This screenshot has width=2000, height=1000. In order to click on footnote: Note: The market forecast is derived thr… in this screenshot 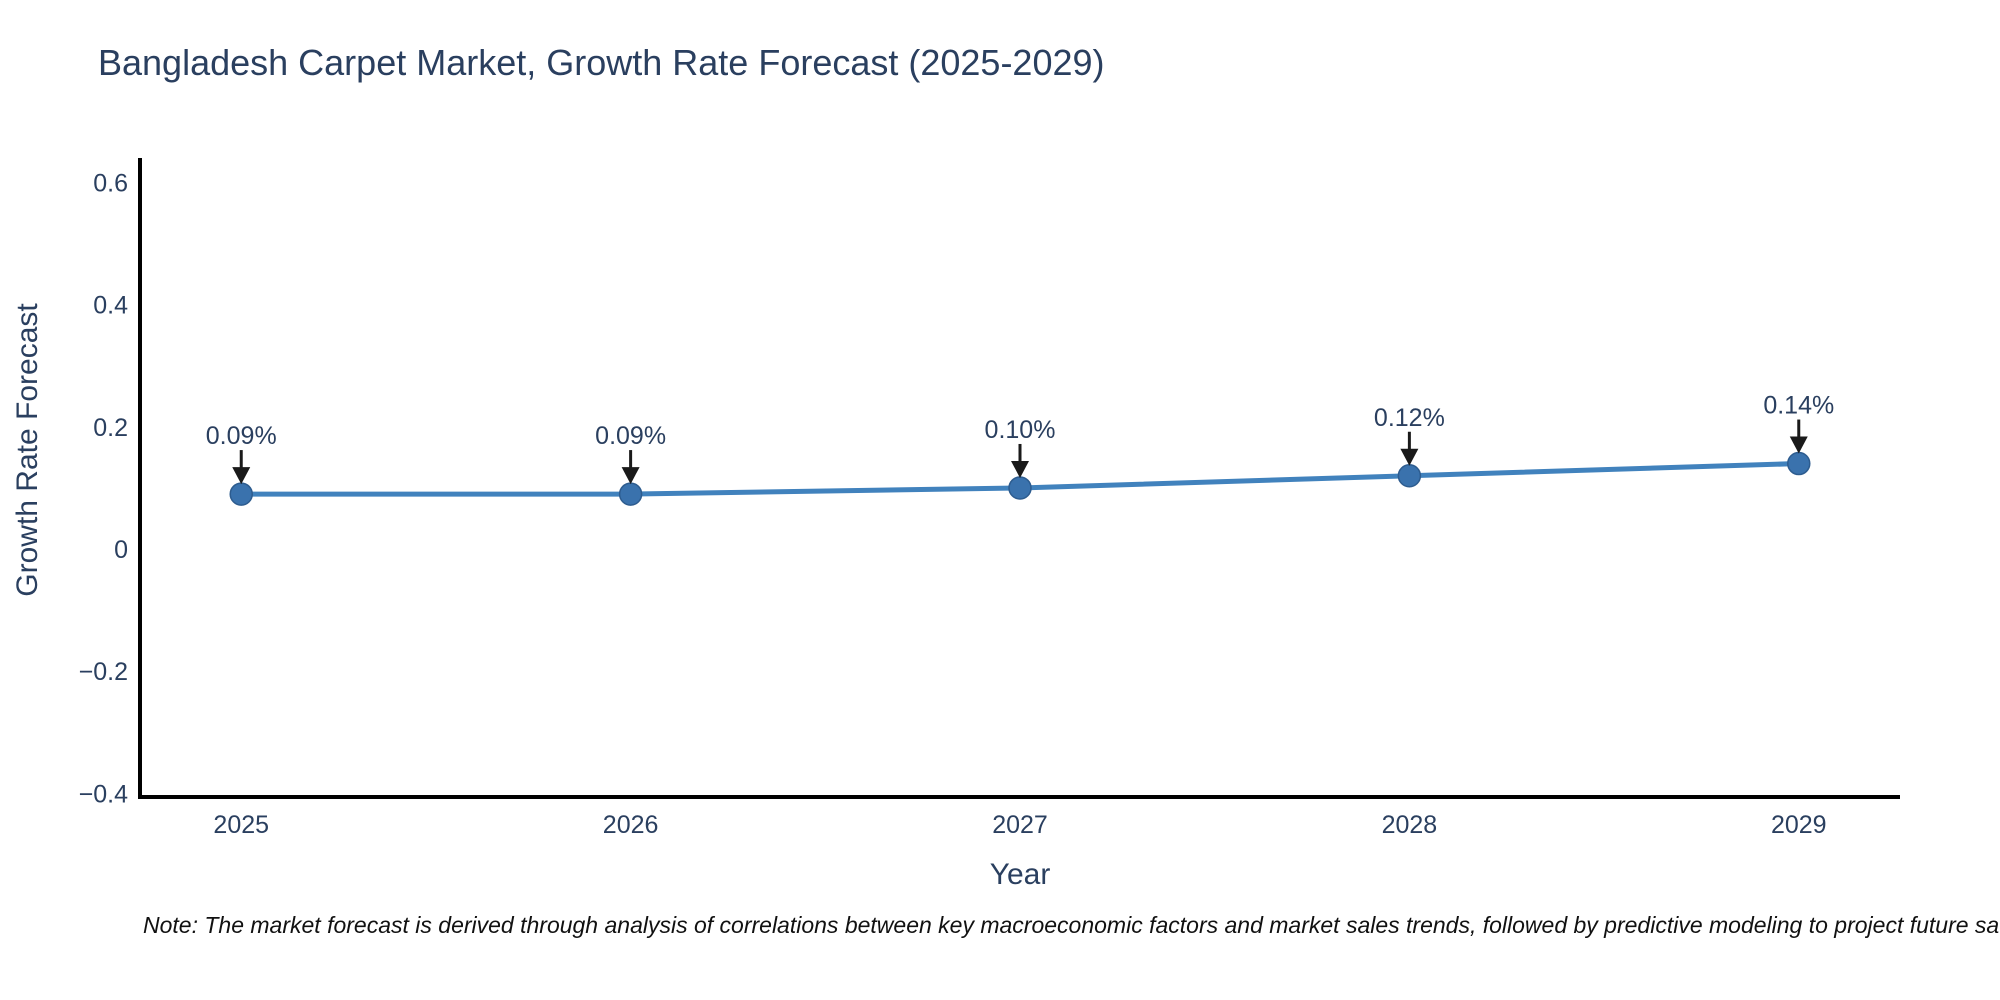, I will do `click(1071, 925)`.